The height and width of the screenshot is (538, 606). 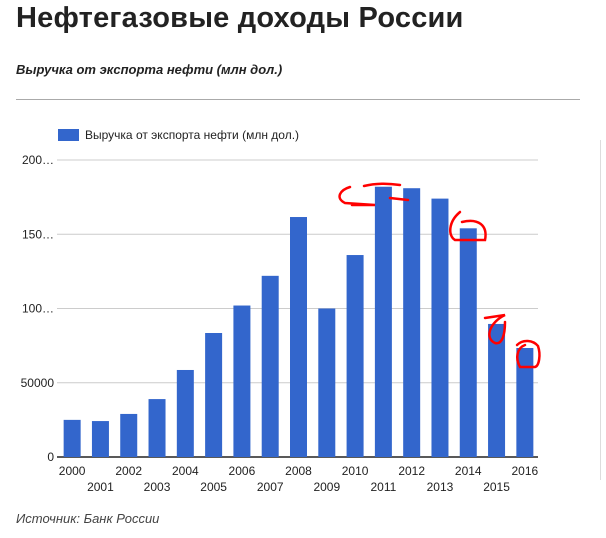 I want to click on annotation-2015, so click(x=495, y=329).